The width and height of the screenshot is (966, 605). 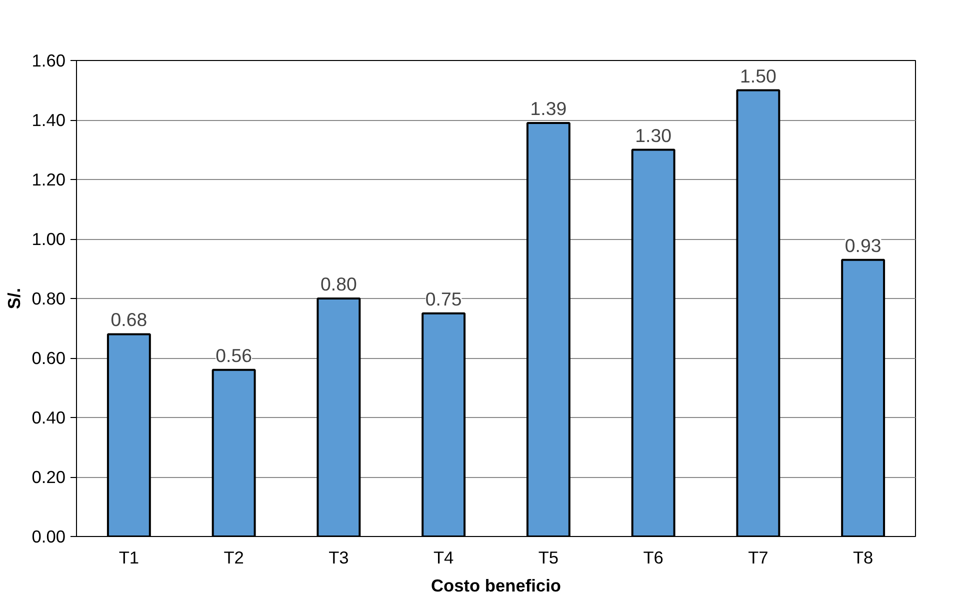 What do you see at coordinates (49, 418) in the screenshot?
I see `y-tick-label: 0.40` at bounding box center [49, 418].